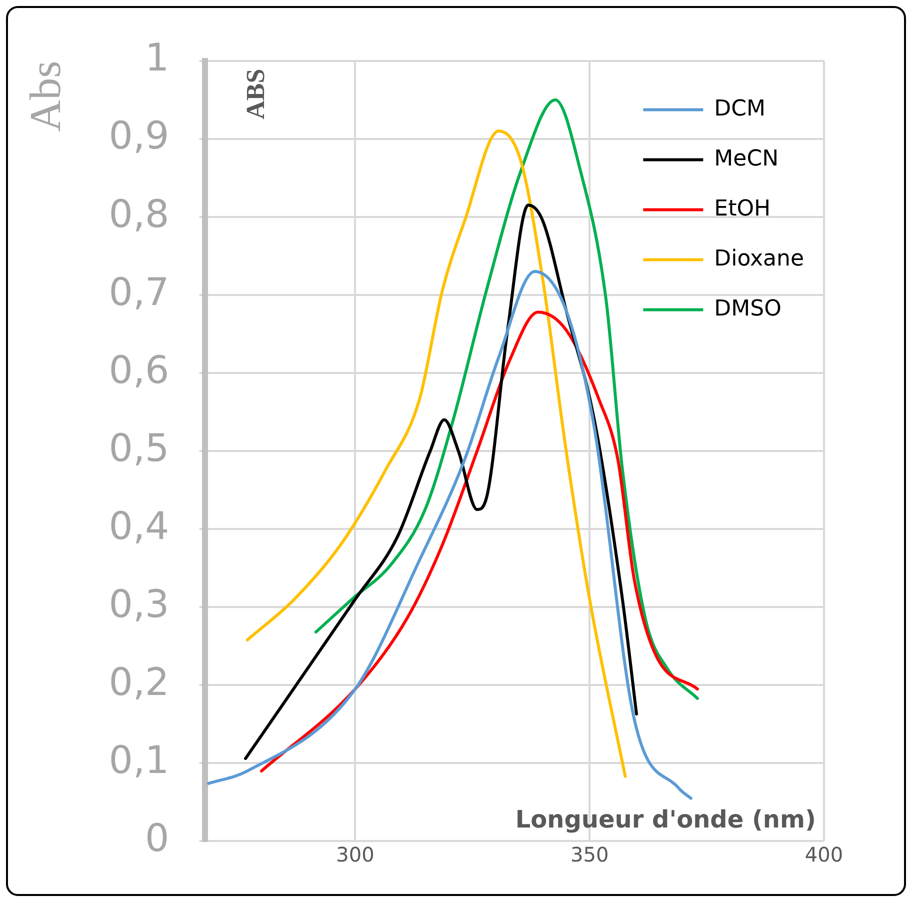  What do you see at coordinates (759, 259) in the screenshot?
I see `legend-label: Dioxane` at bounding box center [759, 259].